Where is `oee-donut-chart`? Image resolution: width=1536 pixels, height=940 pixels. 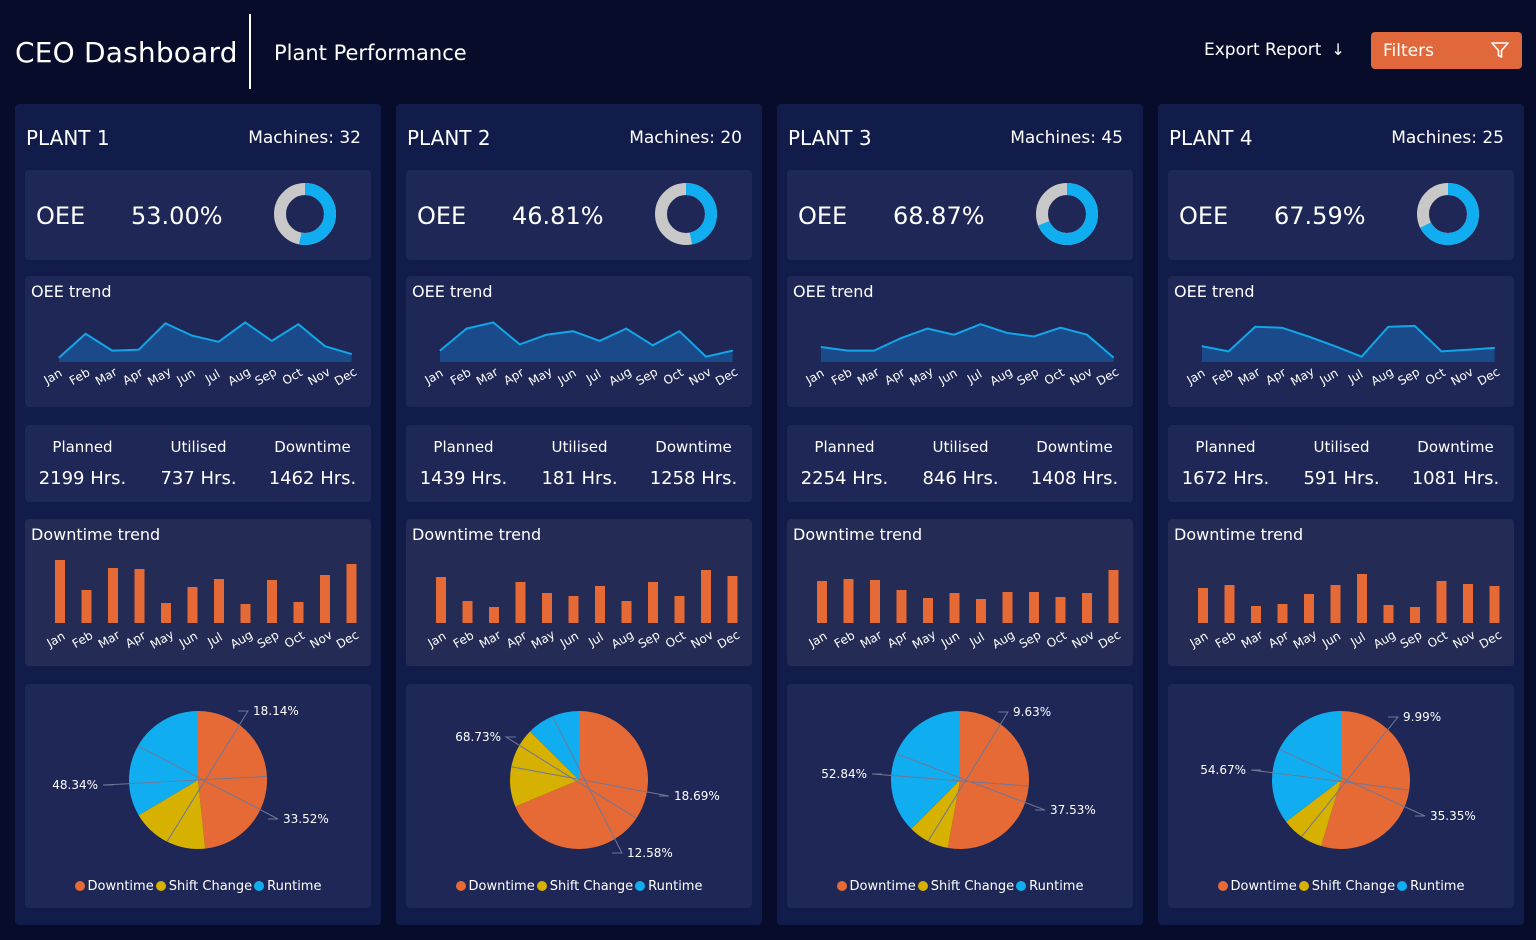
oee-donut-chart is located at coordinates (1448, 214).